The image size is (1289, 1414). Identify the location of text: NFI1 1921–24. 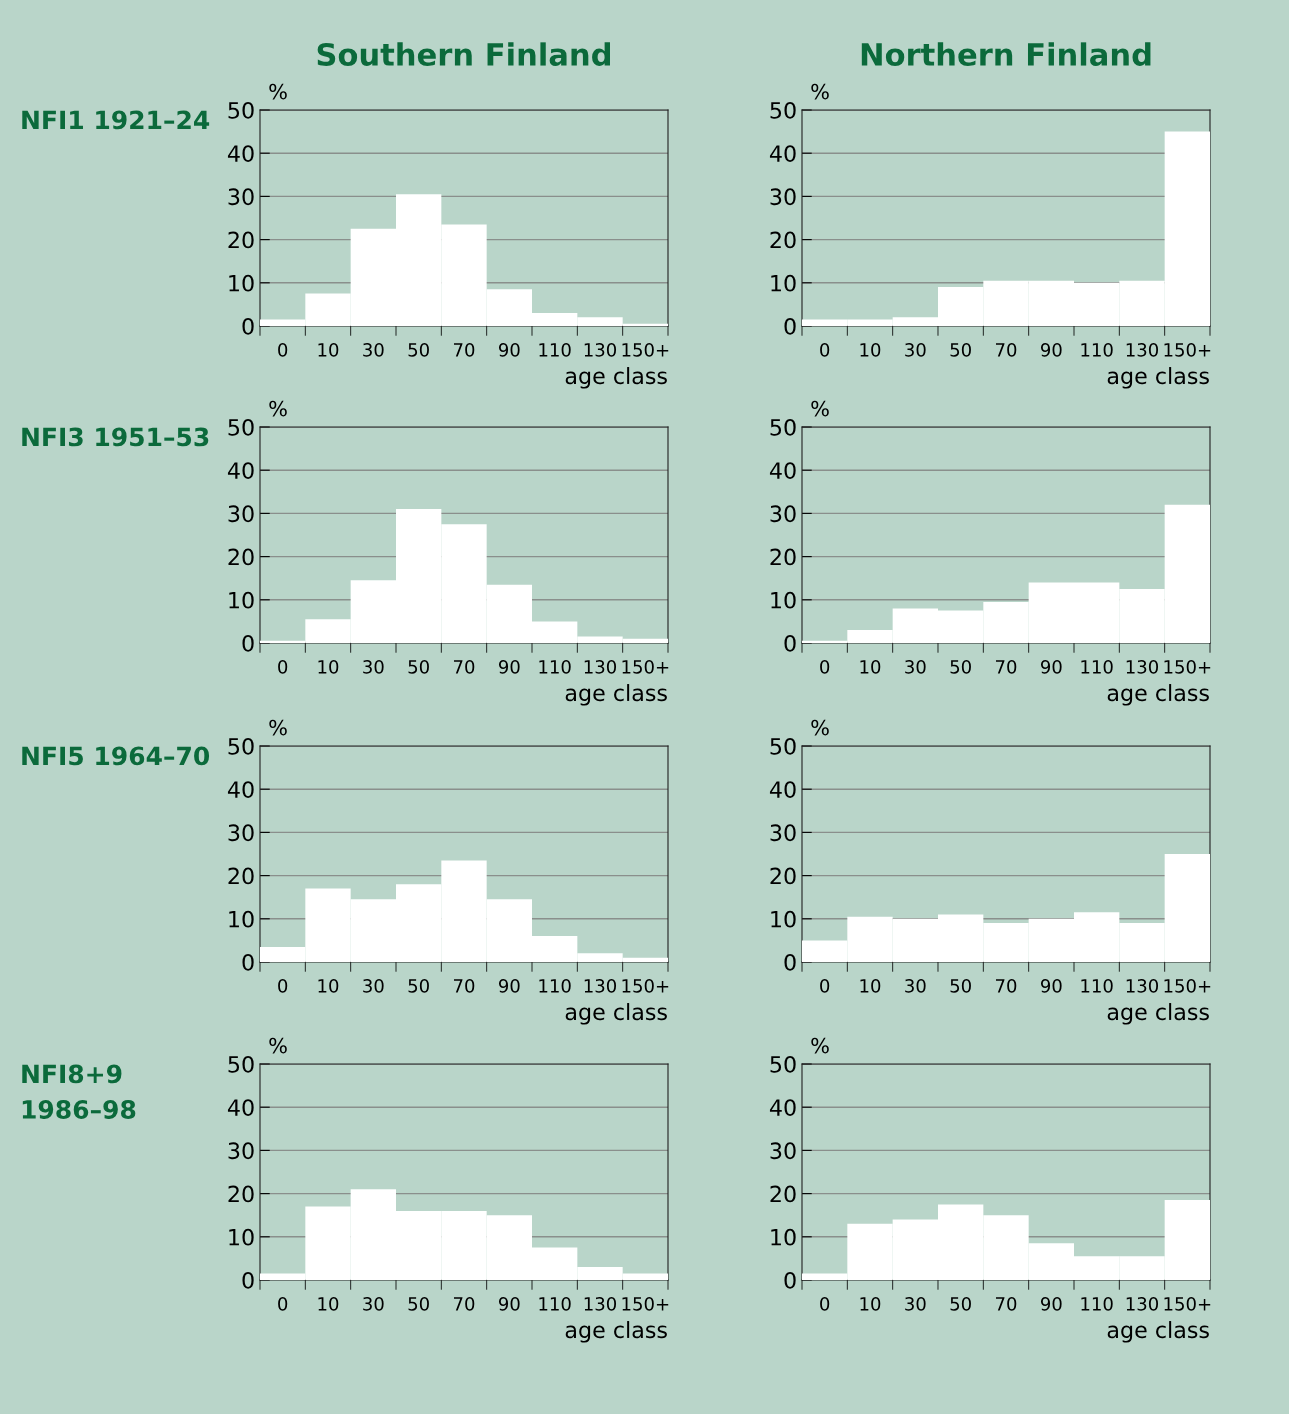
(116, 120).